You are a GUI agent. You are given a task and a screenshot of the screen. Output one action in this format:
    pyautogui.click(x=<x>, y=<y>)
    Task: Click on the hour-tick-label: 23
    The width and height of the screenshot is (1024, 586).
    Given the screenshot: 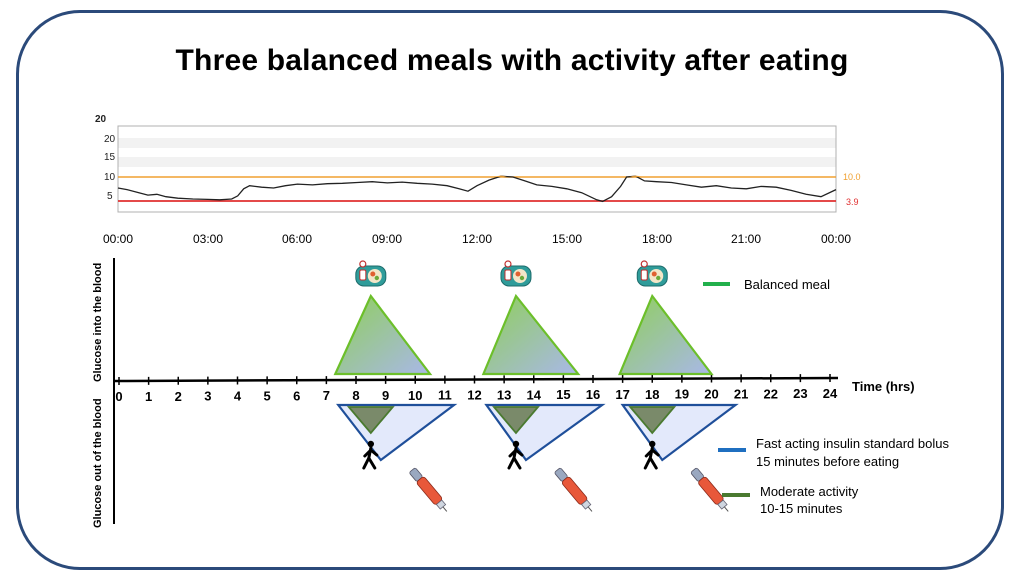 What is the action you would take?
    pyautogui.click(x=800, y=393)
    